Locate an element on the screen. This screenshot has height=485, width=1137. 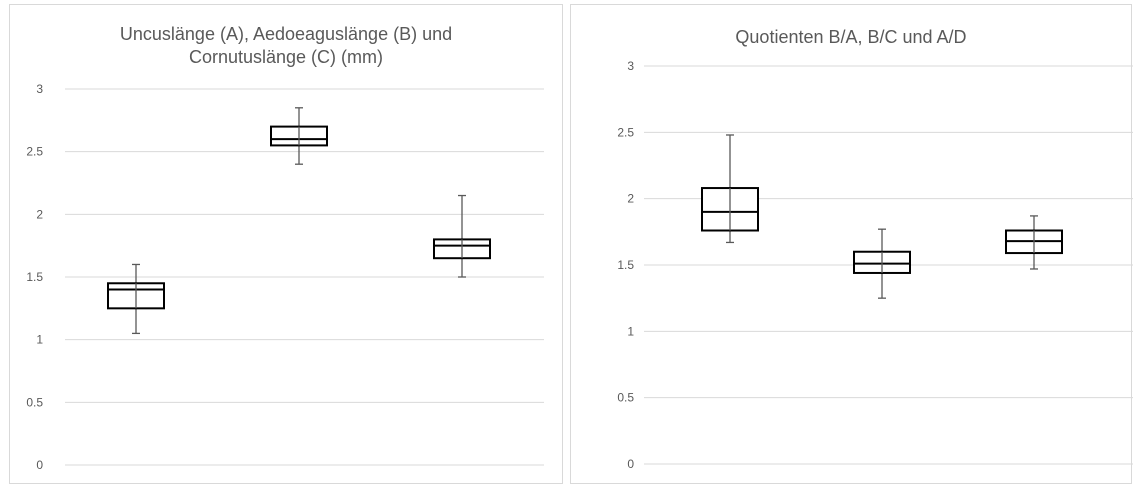
chart-title: Quotienten B/A, B/C und A/D is located at coordinates (851, 37).